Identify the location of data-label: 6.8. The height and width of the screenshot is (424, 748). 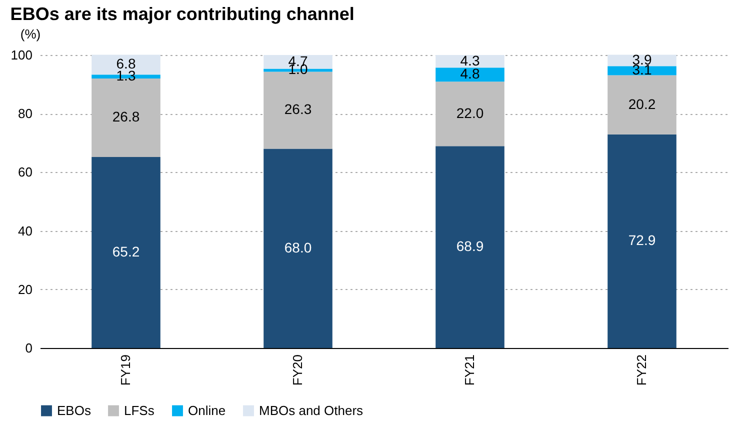
(126, 64).